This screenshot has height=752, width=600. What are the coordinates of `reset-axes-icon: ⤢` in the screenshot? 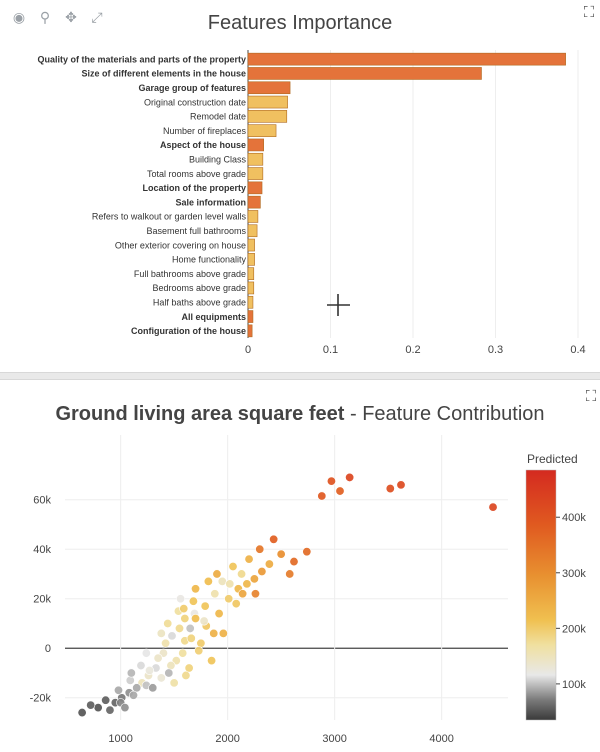 It's located at (97, 17).